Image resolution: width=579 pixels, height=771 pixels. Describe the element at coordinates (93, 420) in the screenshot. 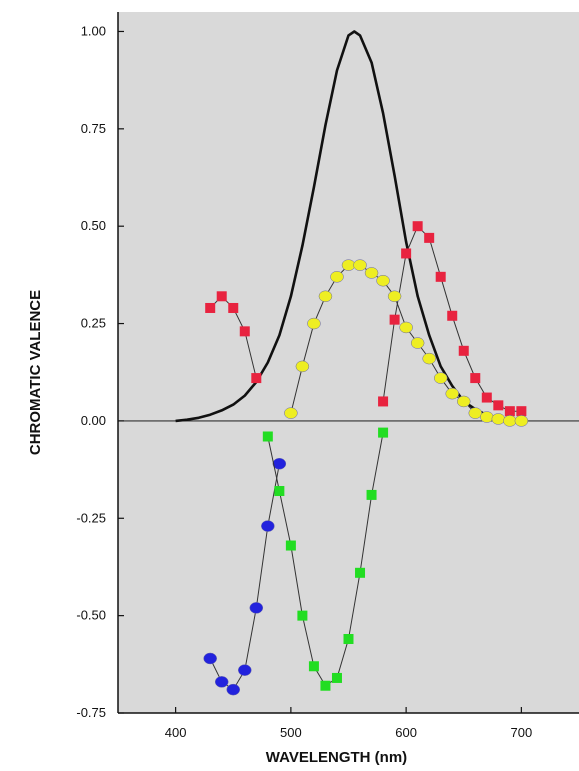

I see `y-tick-label: 0.00` at that location.